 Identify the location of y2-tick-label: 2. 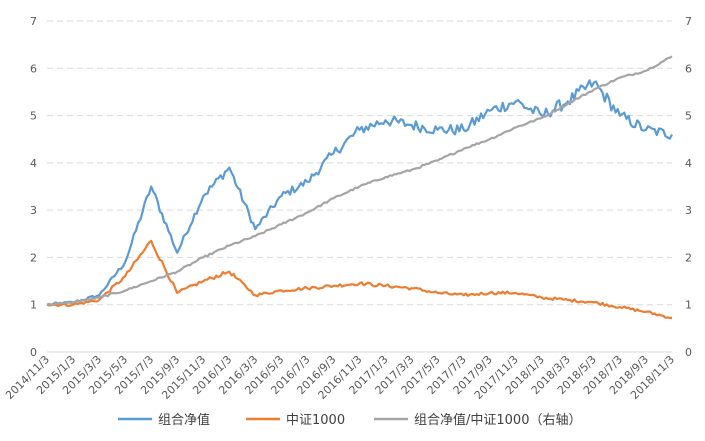
(688, 257).